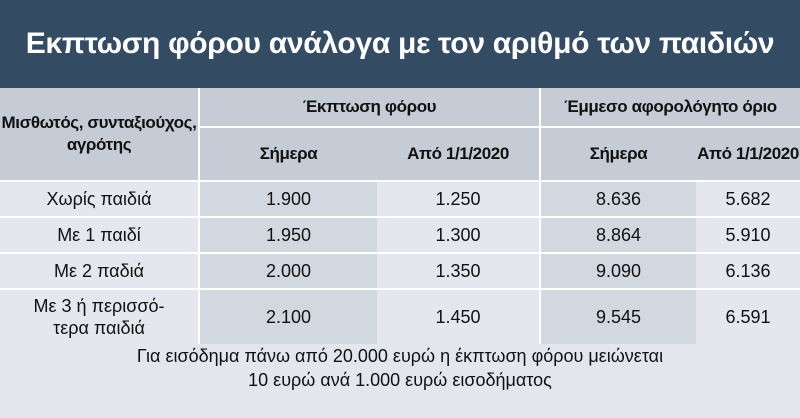 This screenshot has width=800, height=418. What do you see at coordinates (288, 154) in the screenshot?
I see `subheader-deduction-today: Σήμερα` at bounding box center [288, 154].